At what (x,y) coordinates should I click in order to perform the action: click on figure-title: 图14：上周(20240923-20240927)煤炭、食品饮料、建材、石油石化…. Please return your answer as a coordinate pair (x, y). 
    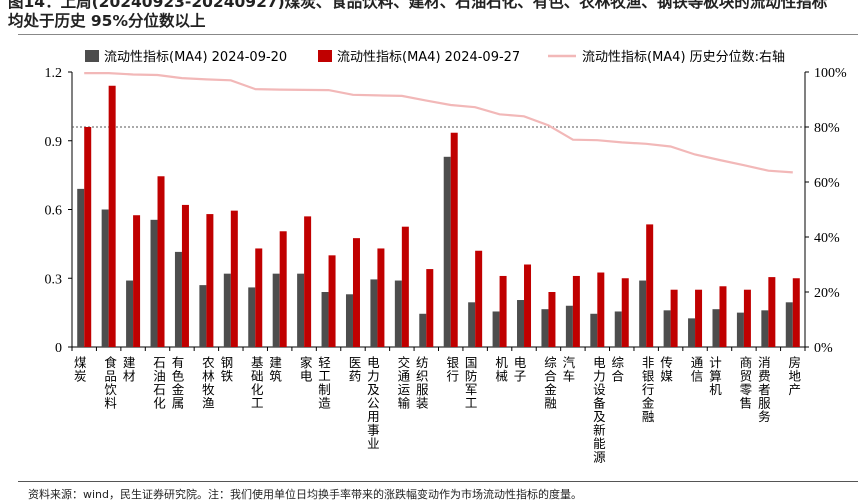
    Looking at the image, I should click on (433, 15).